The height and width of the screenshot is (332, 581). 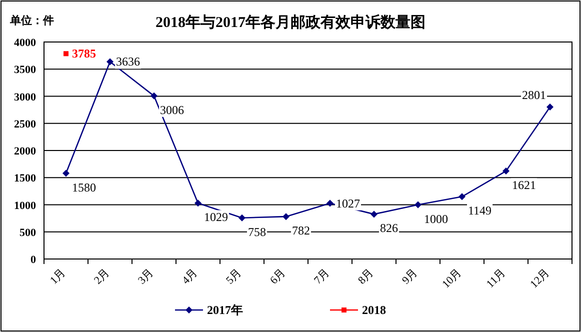 What do you see at coordinates (389, 228) in the screenshot?
I see `data-label: 826` at bounding box center [389, 228].